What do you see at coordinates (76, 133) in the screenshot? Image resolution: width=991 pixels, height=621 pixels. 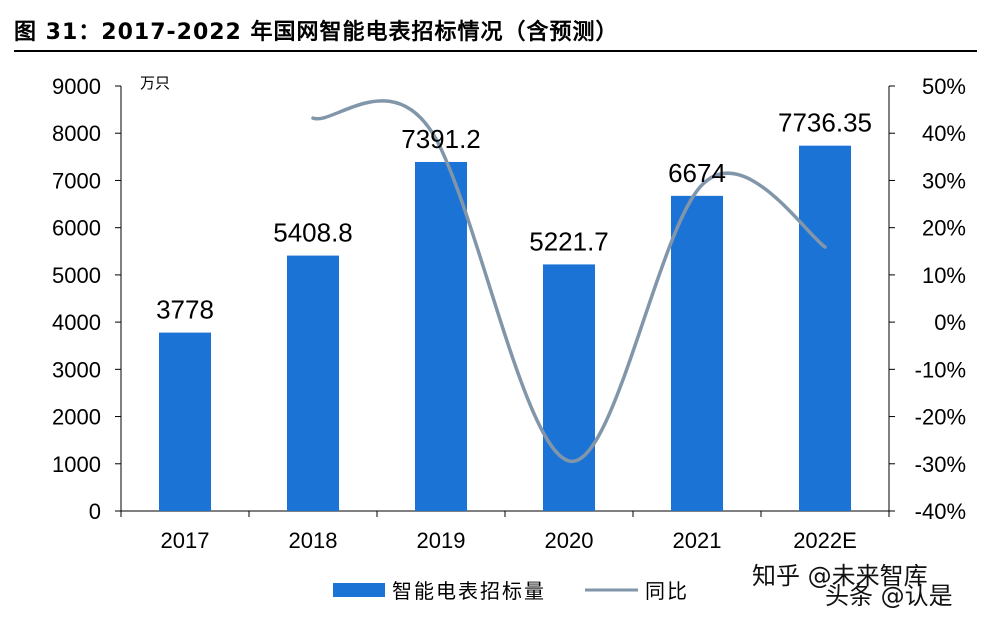 I see `left-tick-label: 8000` at bounding box center [76, 133].